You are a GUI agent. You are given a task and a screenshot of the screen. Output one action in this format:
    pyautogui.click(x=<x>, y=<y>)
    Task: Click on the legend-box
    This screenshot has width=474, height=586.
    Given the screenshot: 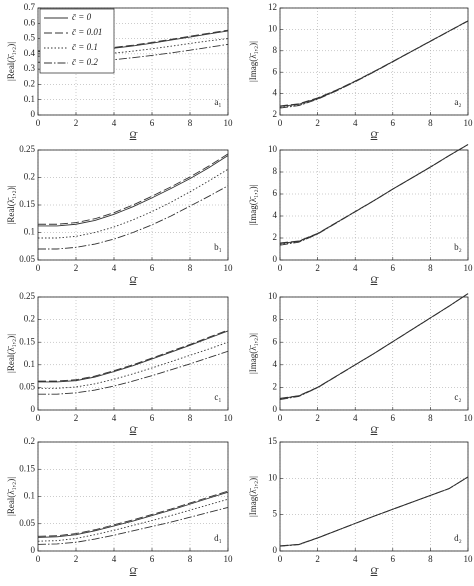 What is the action you would take?
    pyautogui.click(x=77, y=41)
    